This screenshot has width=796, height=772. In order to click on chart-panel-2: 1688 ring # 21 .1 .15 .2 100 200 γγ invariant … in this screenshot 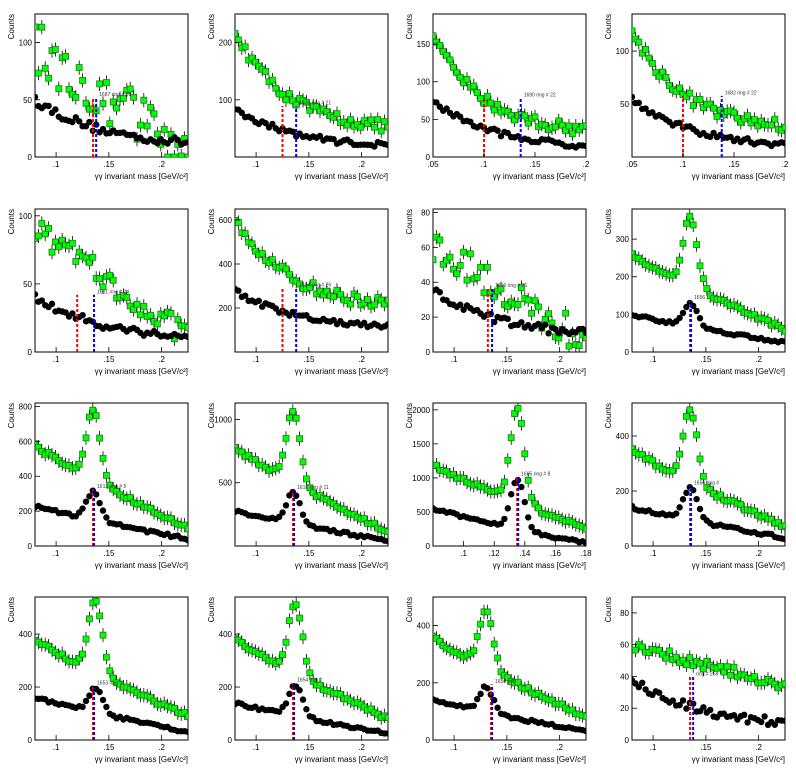, I will do `click(298, 97)`.